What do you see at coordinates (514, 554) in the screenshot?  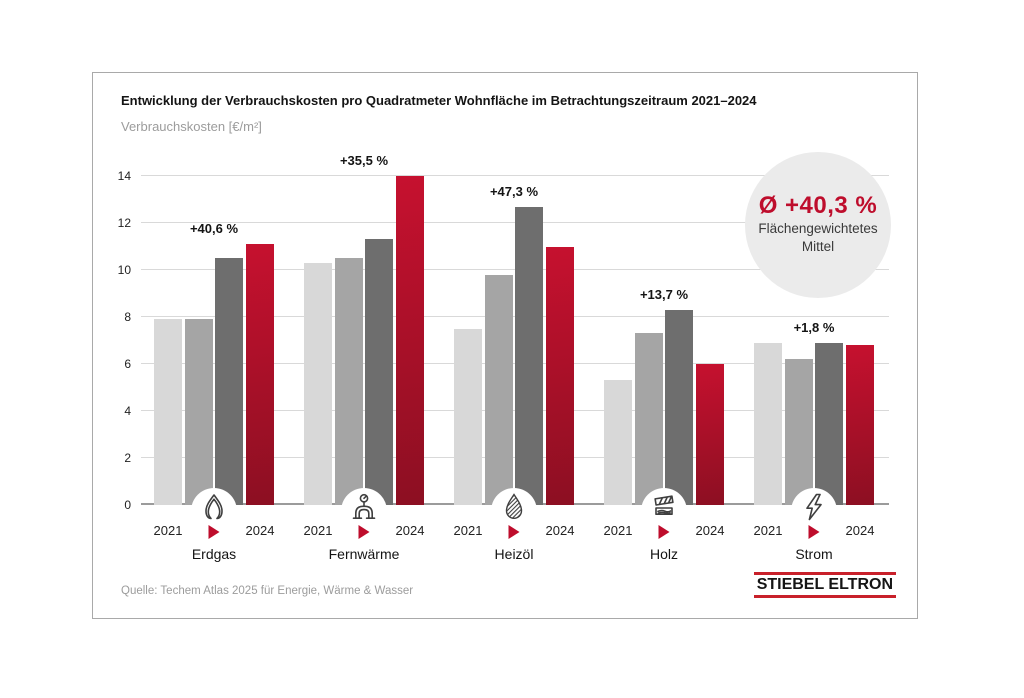 I see `category-label-heizol: Heizöl` at bounding box center [514, 554].